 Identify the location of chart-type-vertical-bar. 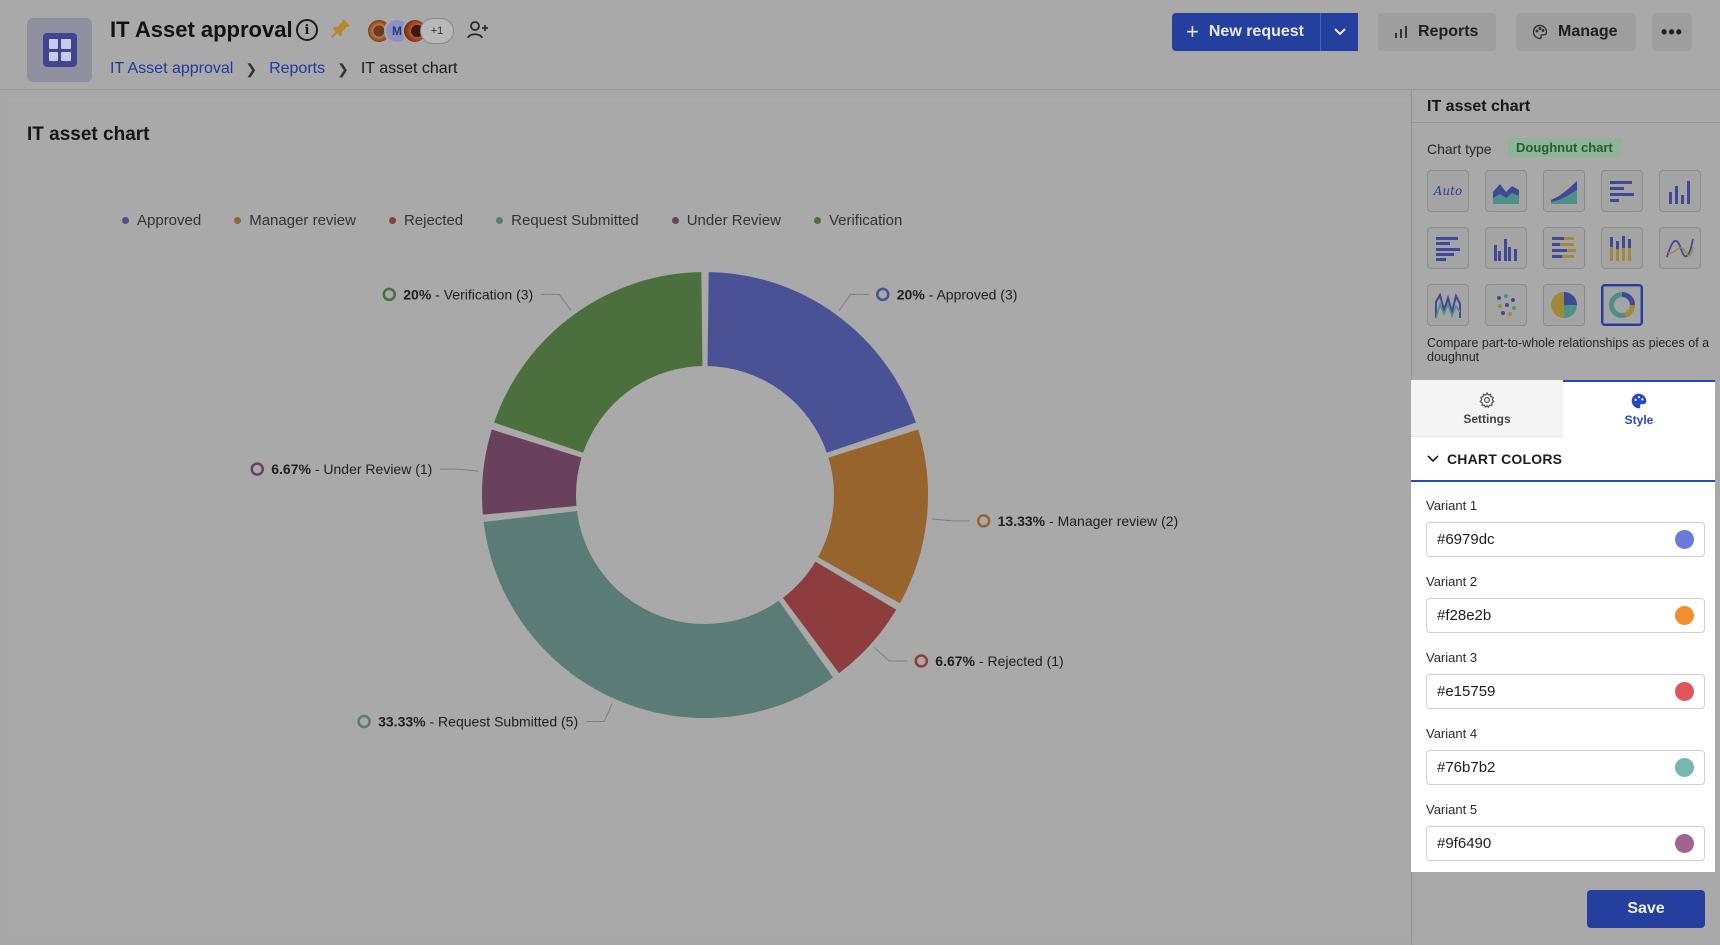
(1680, 191).